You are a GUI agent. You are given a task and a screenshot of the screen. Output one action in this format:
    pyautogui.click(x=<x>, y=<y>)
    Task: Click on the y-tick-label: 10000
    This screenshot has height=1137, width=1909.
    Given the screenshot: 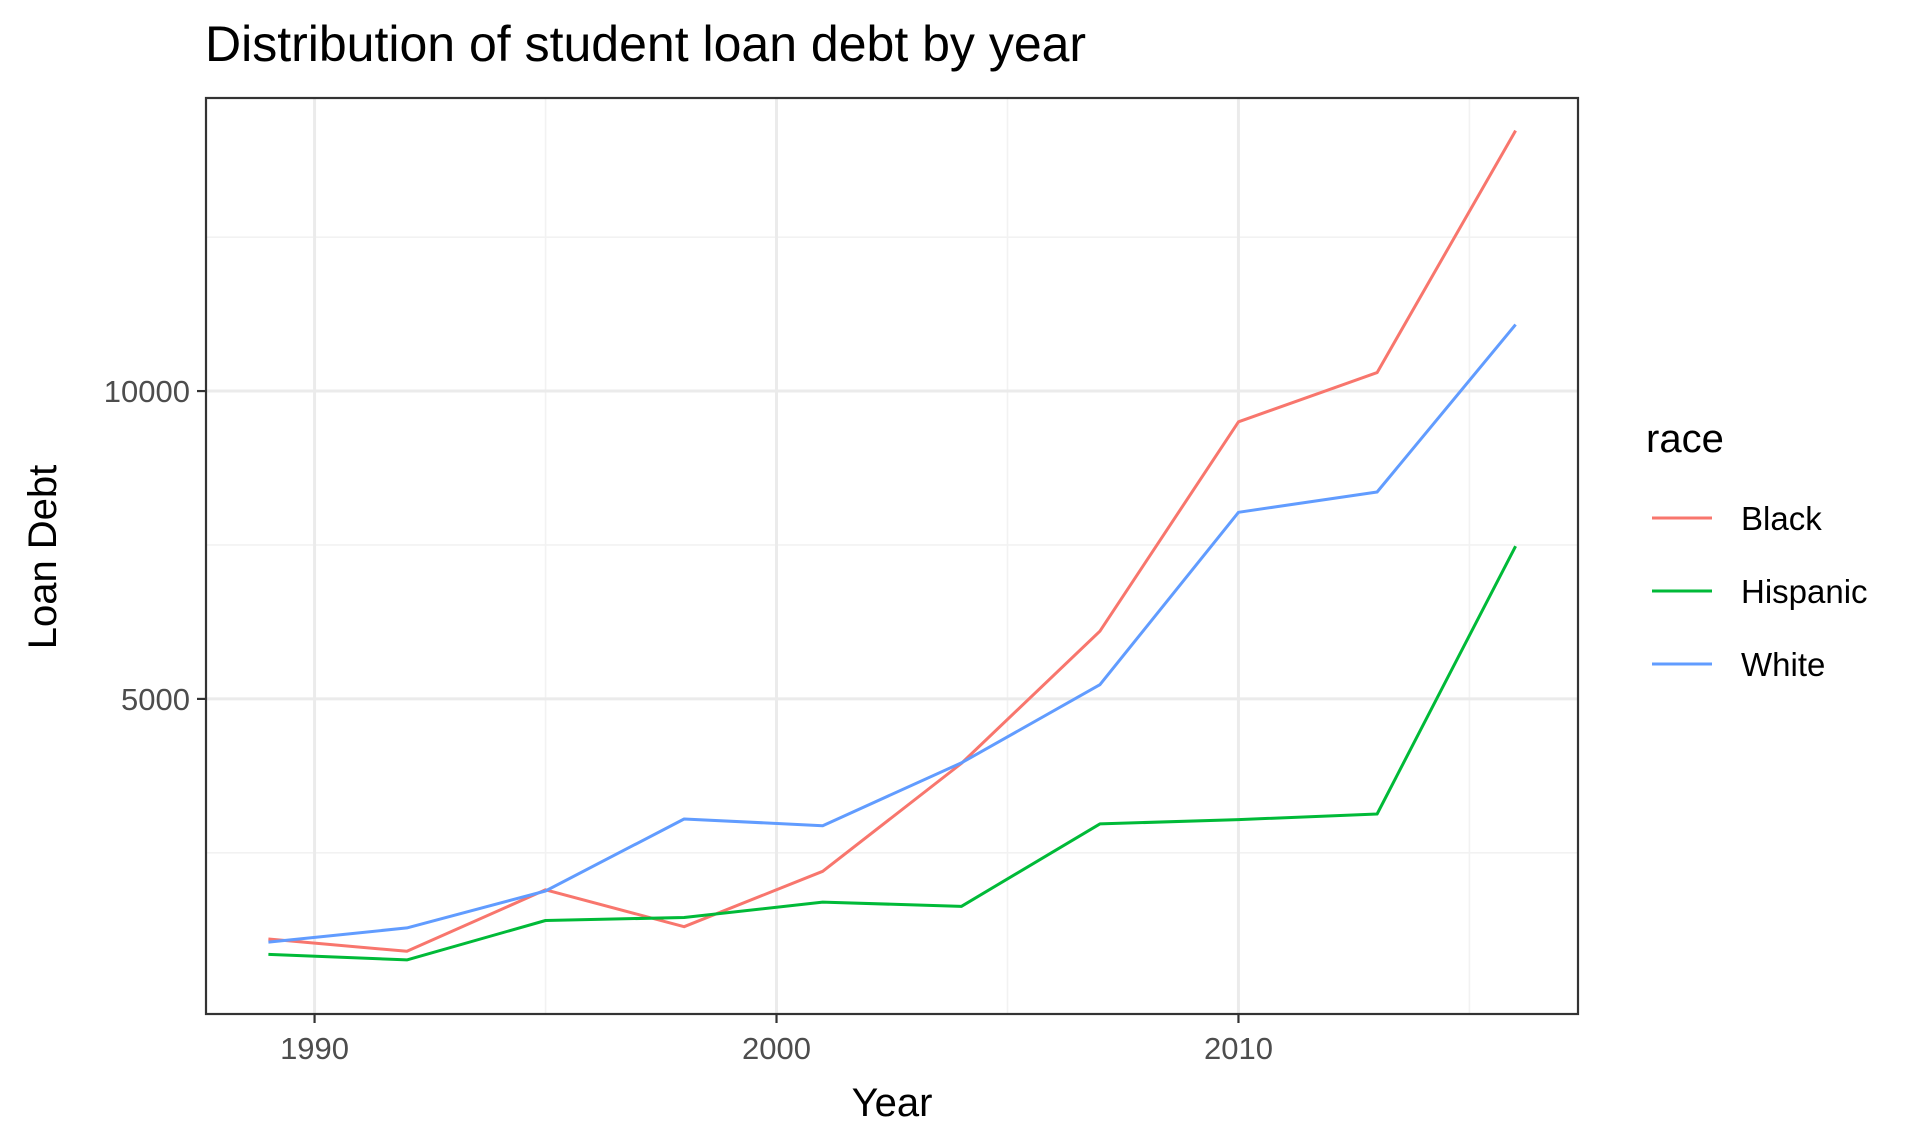 What is the action you would take?
    pyautogui.click(x=147, y=391)
    